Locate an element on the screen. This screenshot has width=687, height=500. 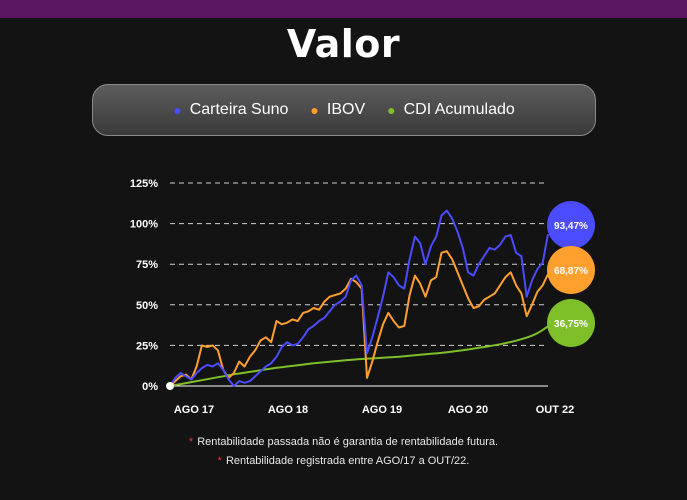
x-tick-label: AGO 19 is located at coordinates (382, 410).